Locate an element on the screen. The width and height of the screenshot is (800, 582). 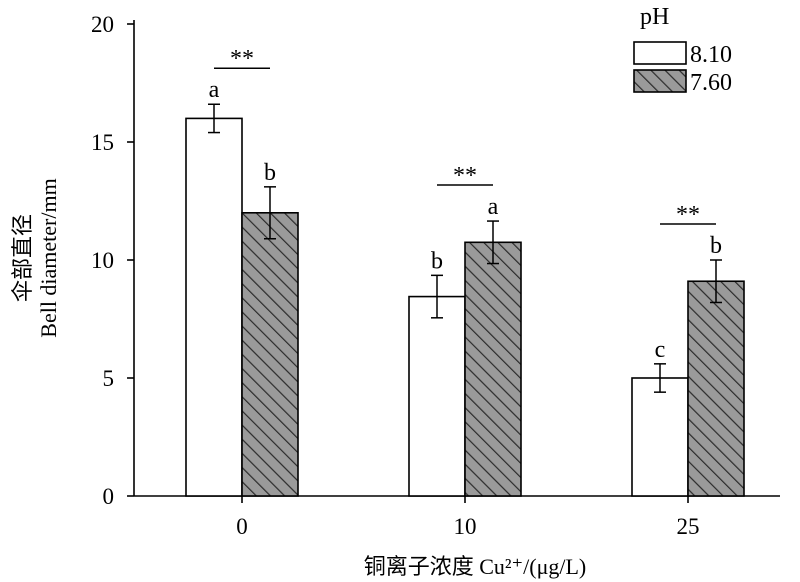
y-tick-label: 5 is located at coordinates (109, 378).